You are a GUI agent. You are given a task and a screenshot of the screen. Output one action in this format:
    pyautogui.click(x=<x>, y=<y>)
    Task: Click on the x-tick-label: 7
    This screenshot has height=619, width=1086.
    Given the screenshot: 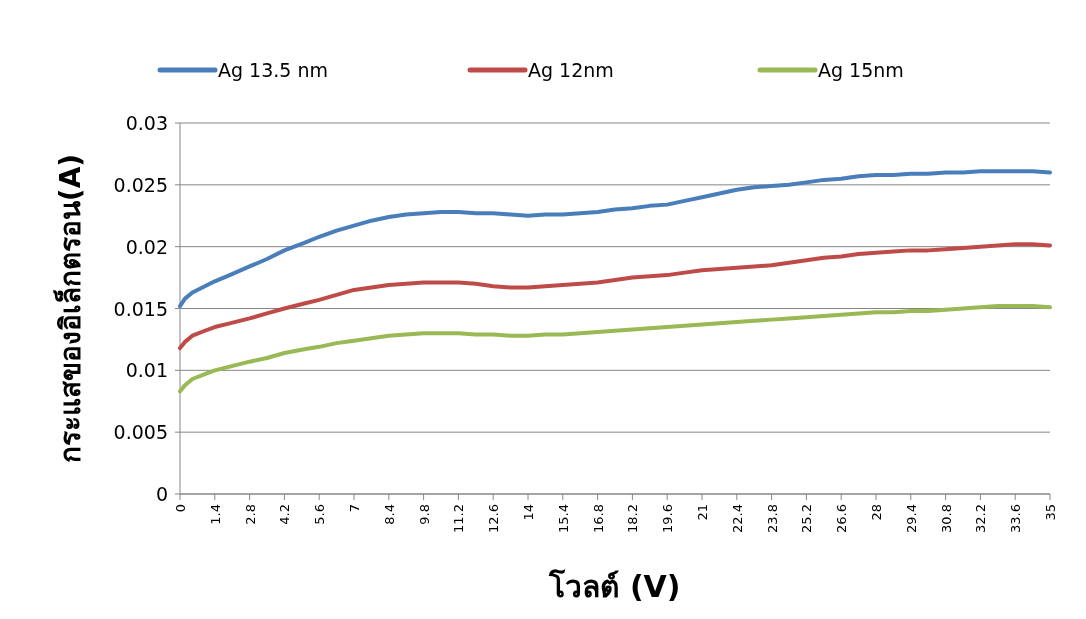 What is the action you would take?
    pyautogui.click(x=354, y=508)
    